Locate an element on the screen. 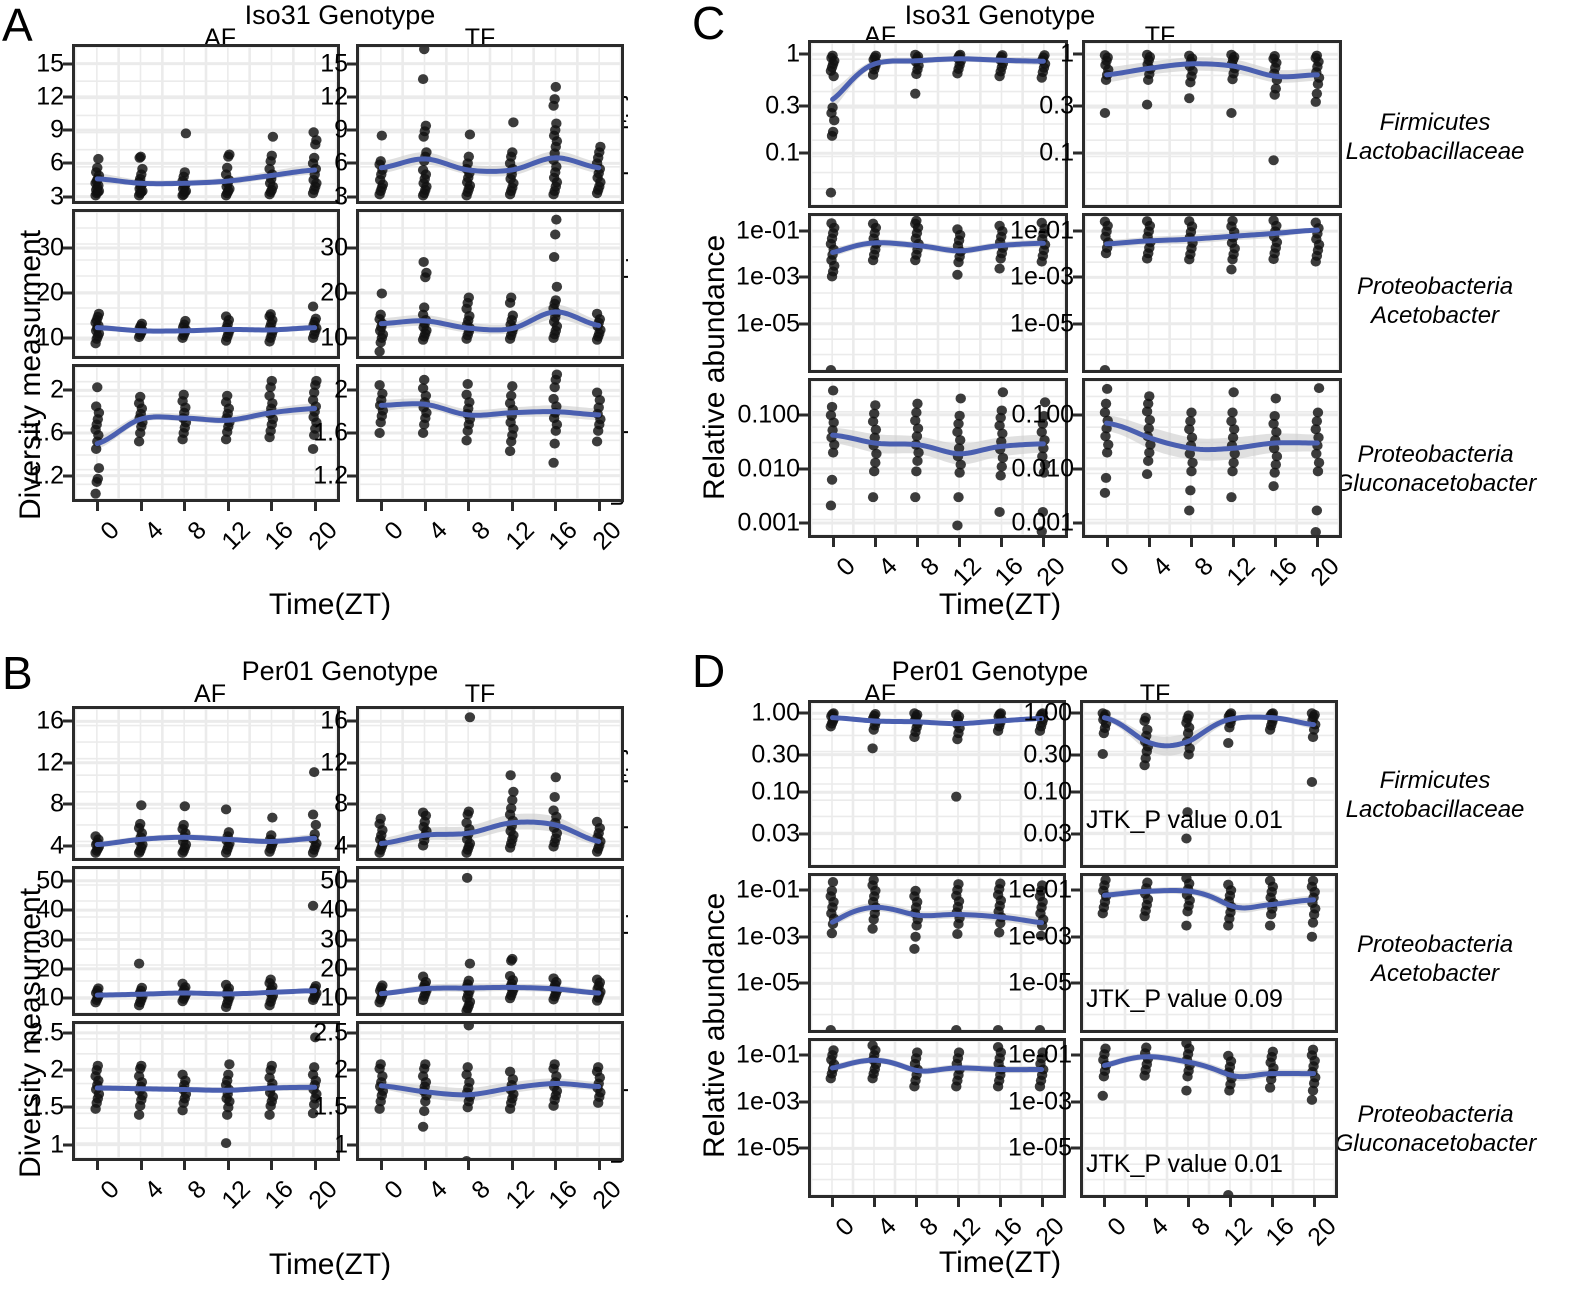 The width and height of the screenshot is (1583, 1301). y-tick-label: 0.30 is located at coordinates (1047, 754).